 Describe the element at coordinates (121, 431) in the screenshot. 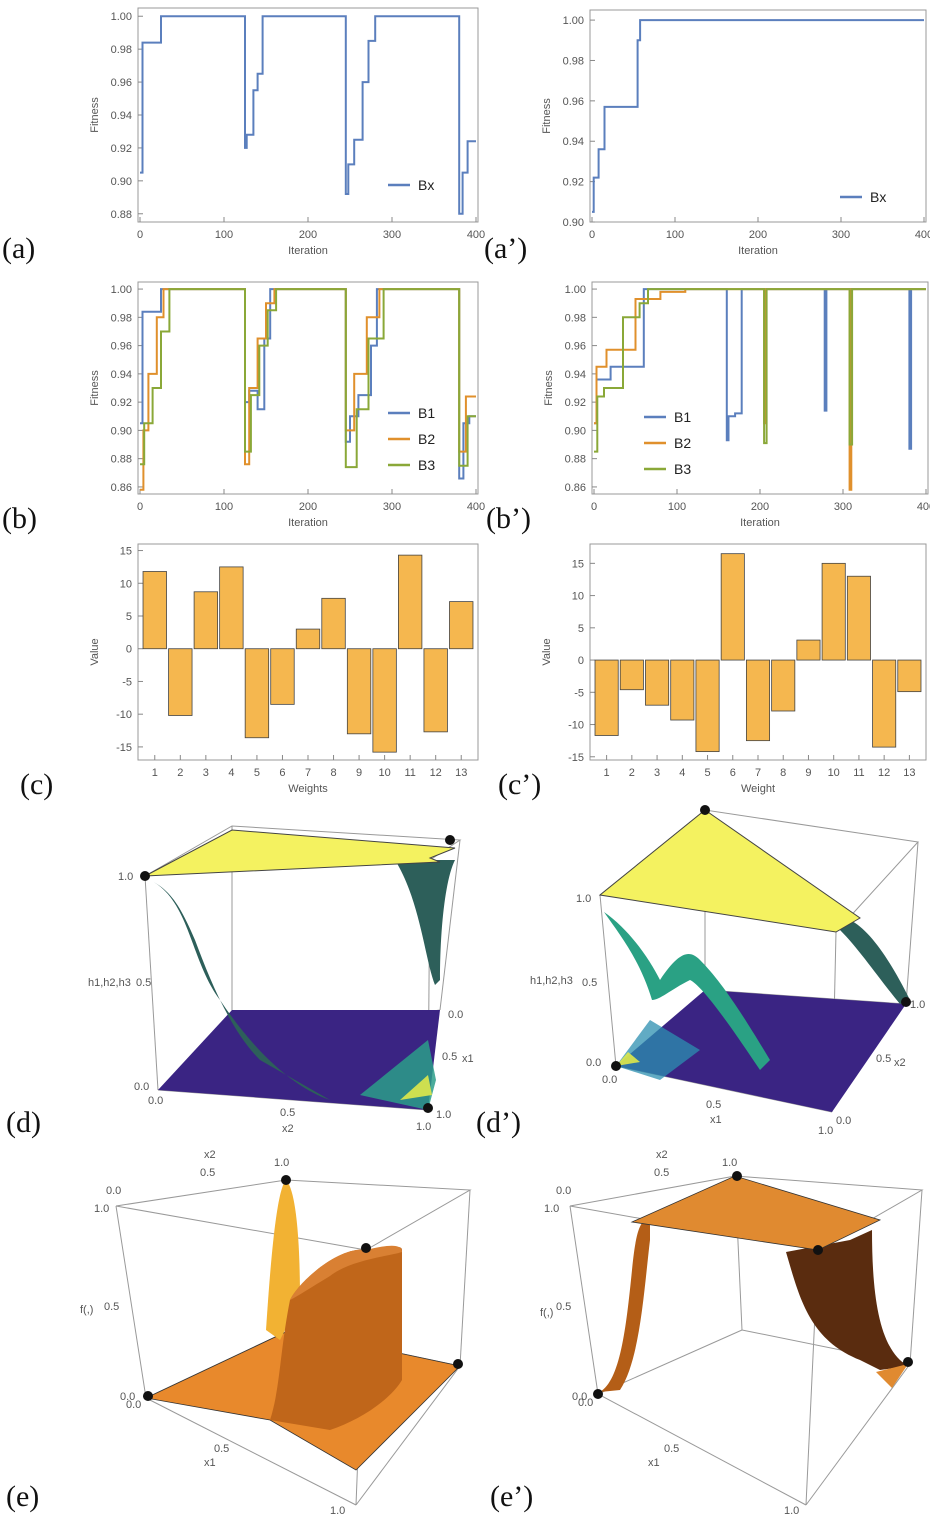

I see `chart-b-ytick-label: 0.90` at that location.